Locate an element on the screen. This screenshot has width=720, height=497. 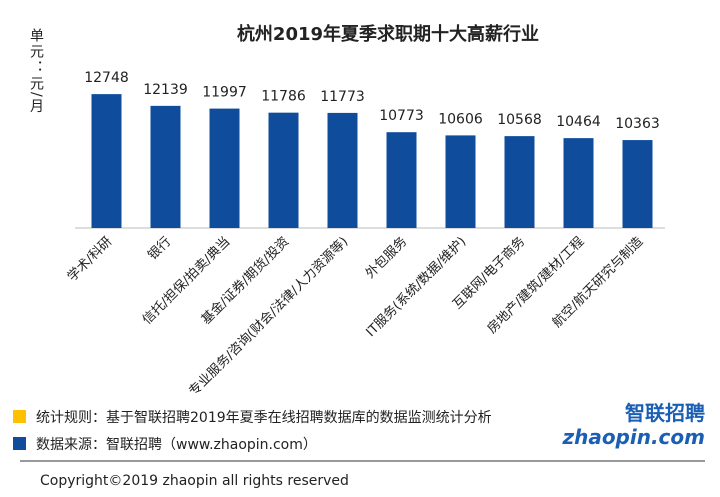
x-tick-label: 学术/科研 is located at coordinates (89, 259).